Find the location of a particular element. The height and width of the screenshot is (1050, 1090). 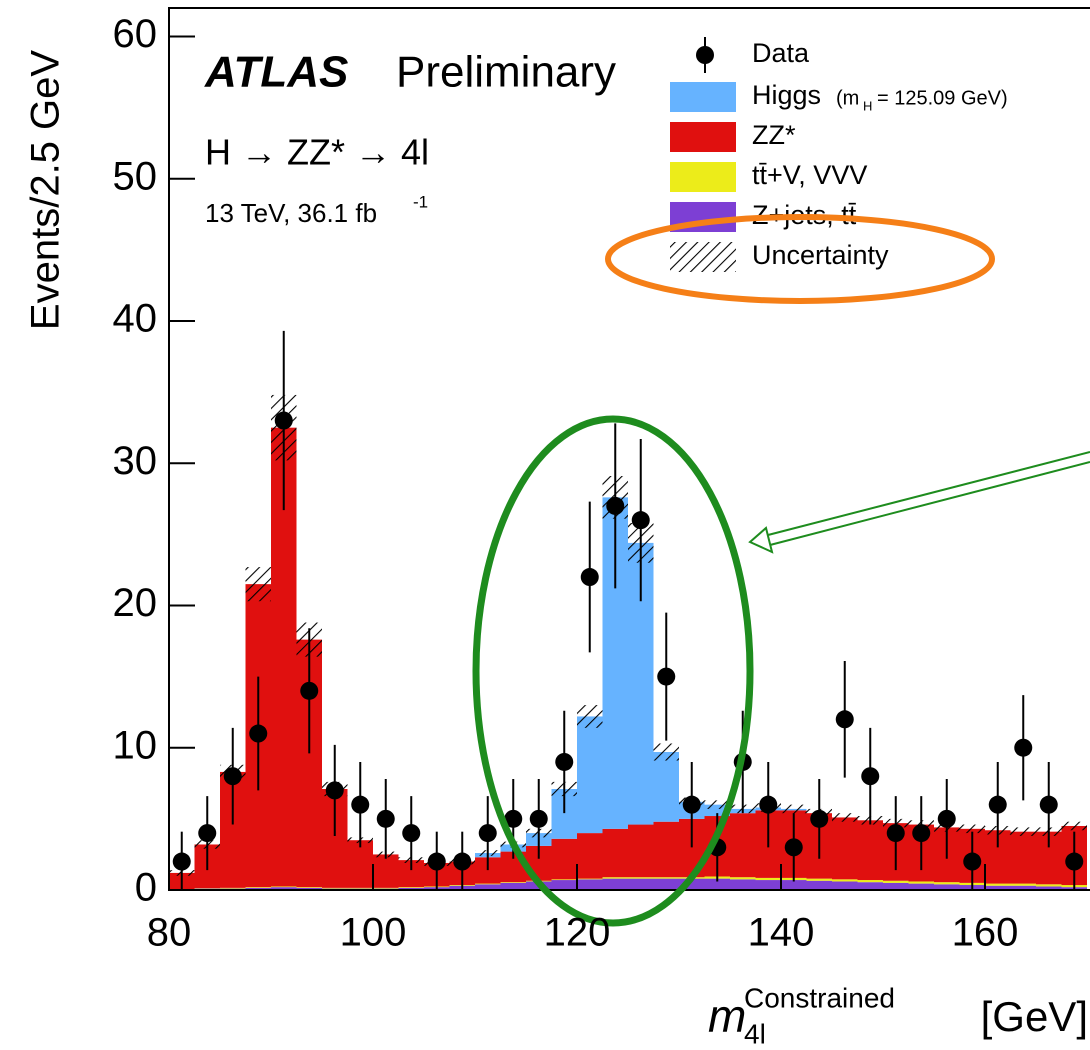

legend-note: = 125.09 GeV) is located at coordinates (942, 98).